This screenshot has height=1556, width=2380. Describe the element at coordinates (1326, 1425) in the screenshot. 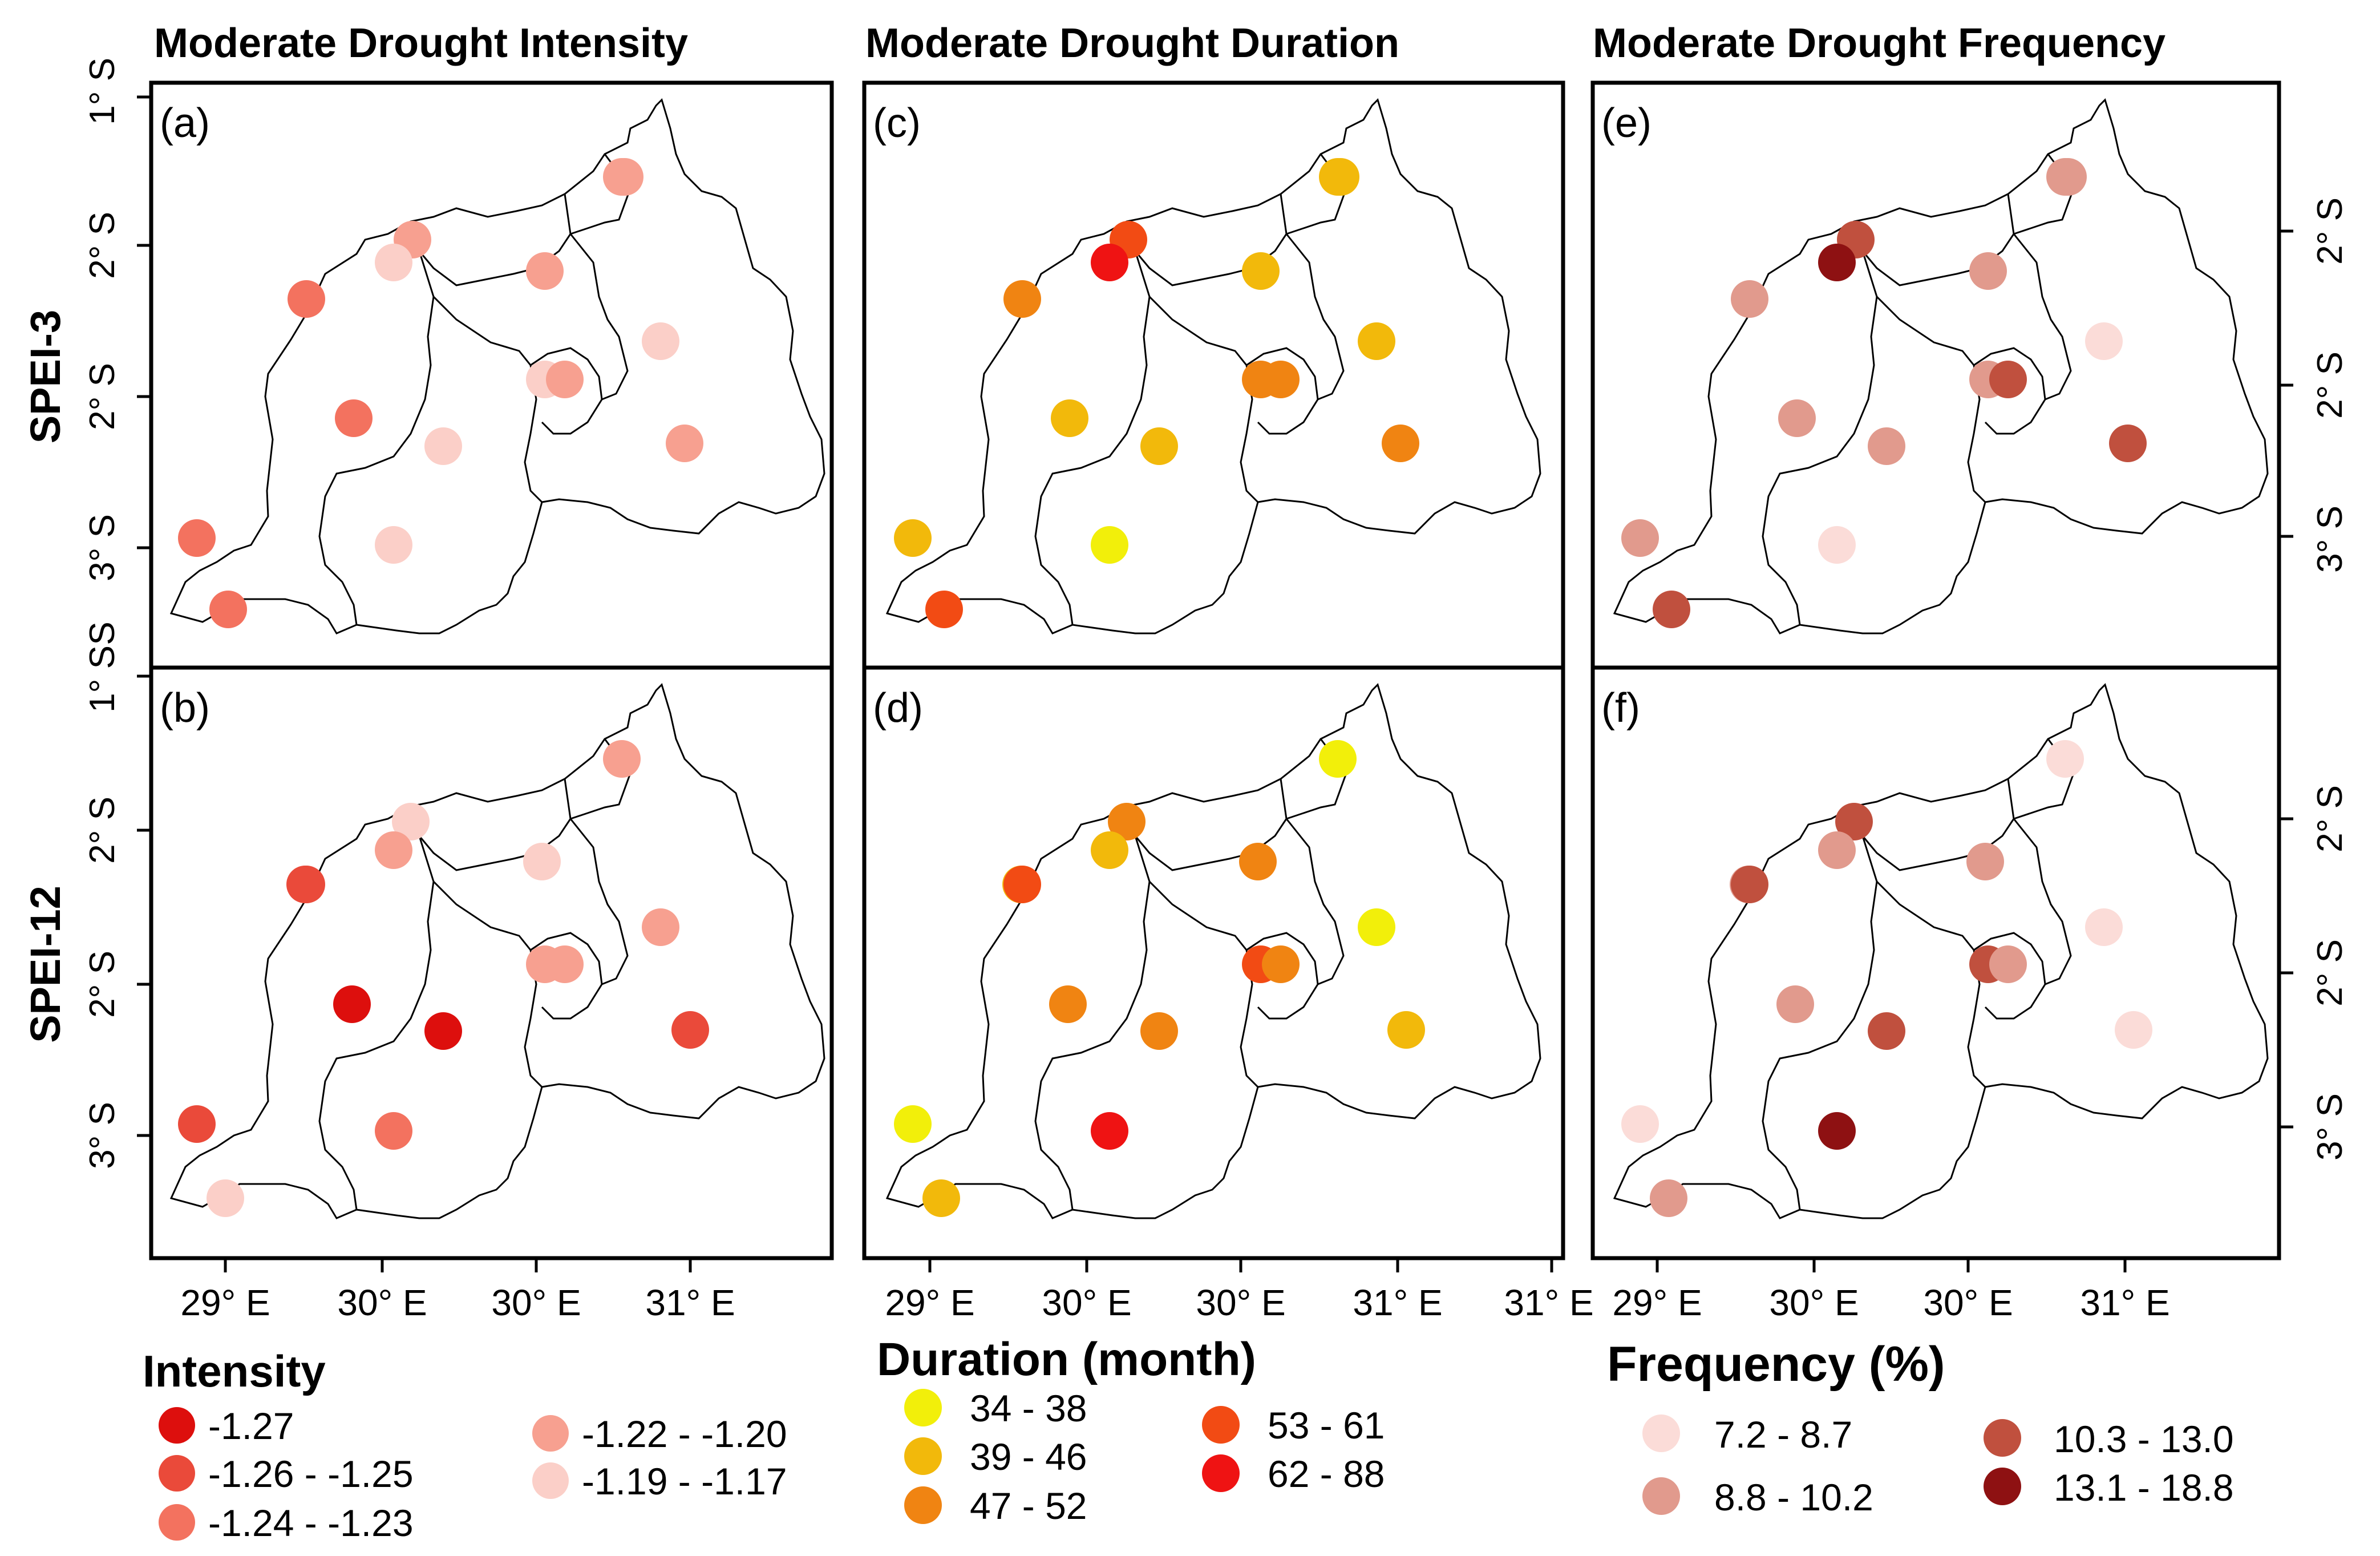

I see `duration-legend-label-4: 53 - 61` at that location.